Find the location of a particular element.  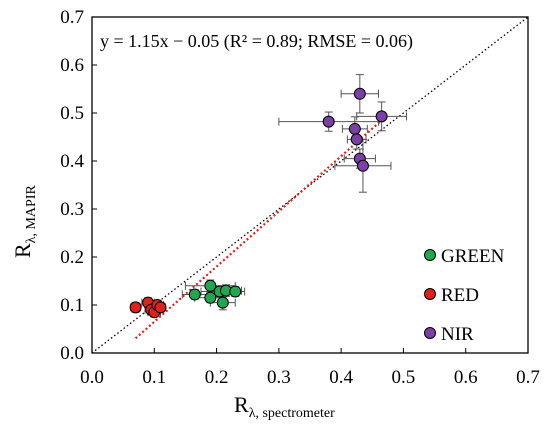

y-tick-label: 0.0 is located at coordinates (72, 353).